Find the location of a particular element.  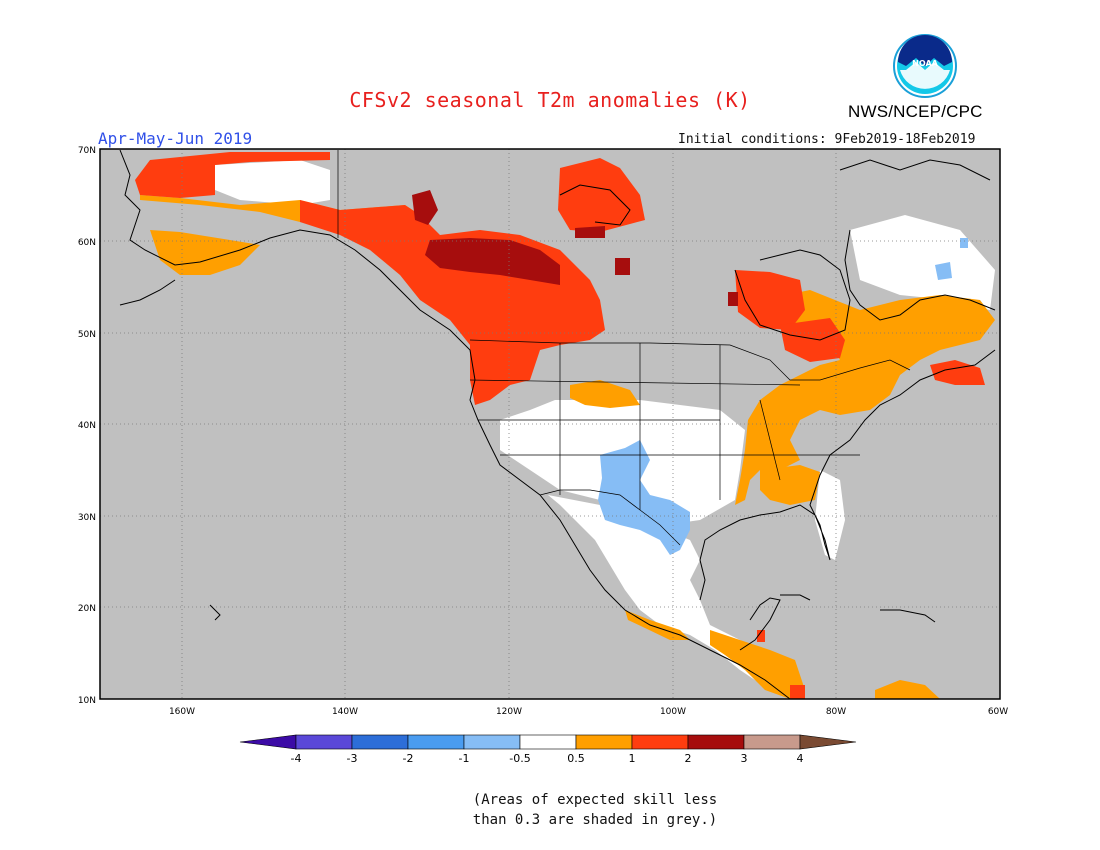

warm-anomaly-northeast is located at coordinates (865, 397).